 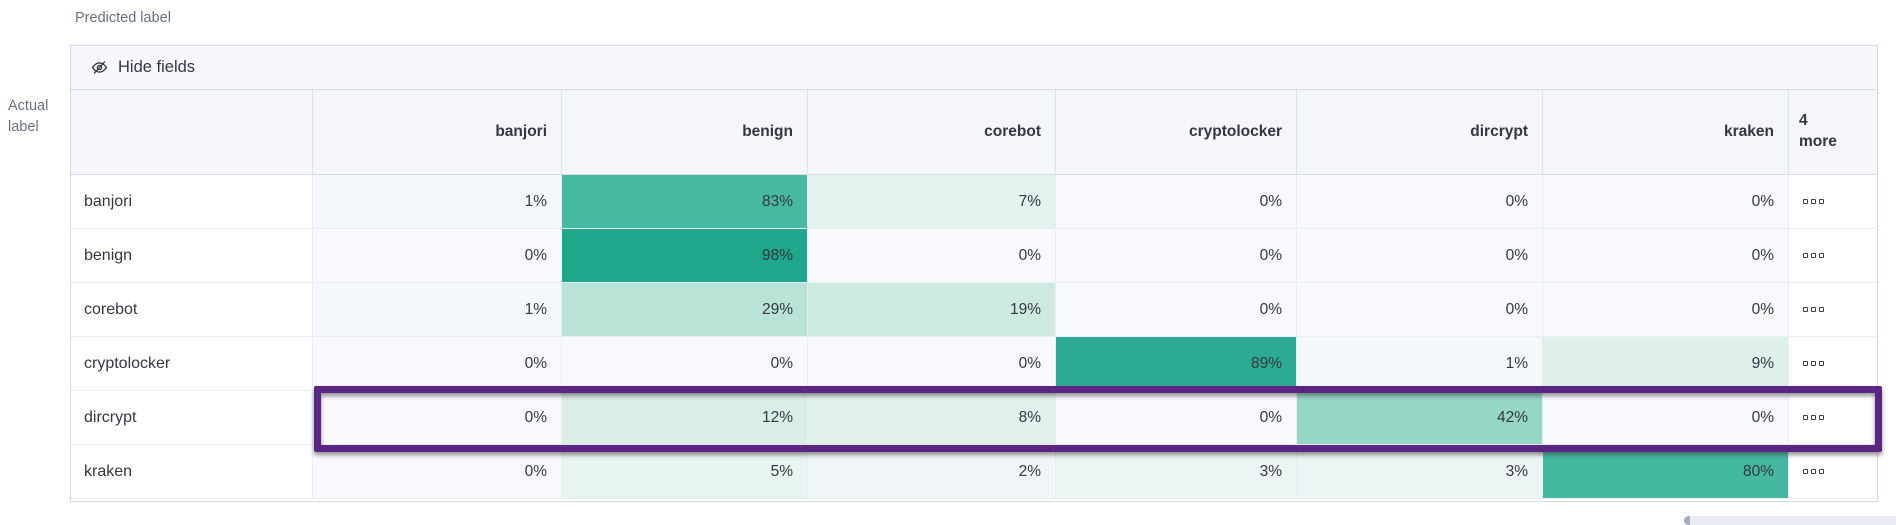 I want to click on row-actions-button-cryptolocker, so click(x=1833, y=364).